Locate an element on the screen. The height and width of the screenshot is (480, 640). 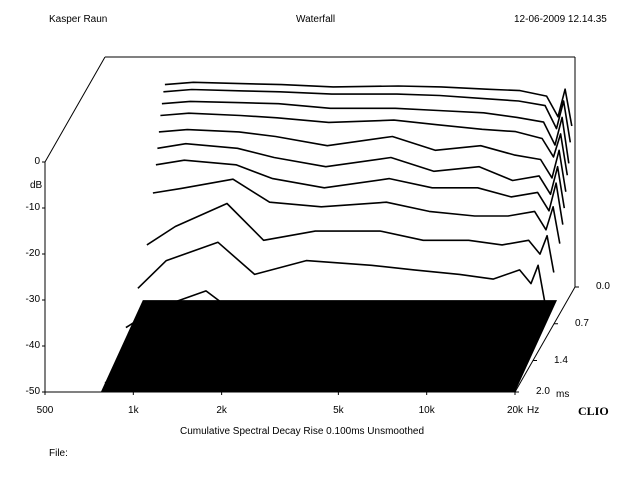
y-tick-label: 0 is located at coordinates (37, 161).